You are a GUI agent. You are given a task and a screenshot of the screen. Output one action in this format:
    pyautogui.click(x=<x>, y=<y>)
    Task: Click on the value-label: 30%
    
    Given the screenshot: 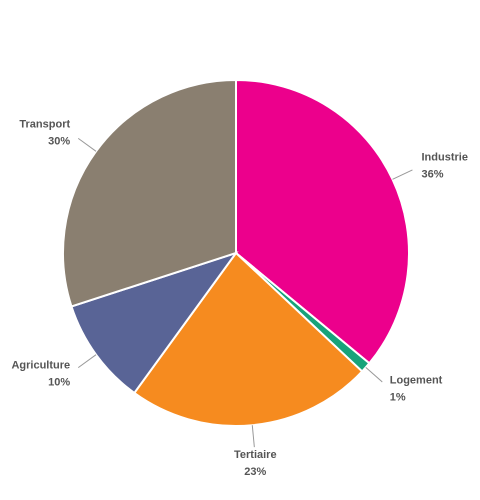 What is the action you would take?
    pyautogui.click(x=59, y=141)
    